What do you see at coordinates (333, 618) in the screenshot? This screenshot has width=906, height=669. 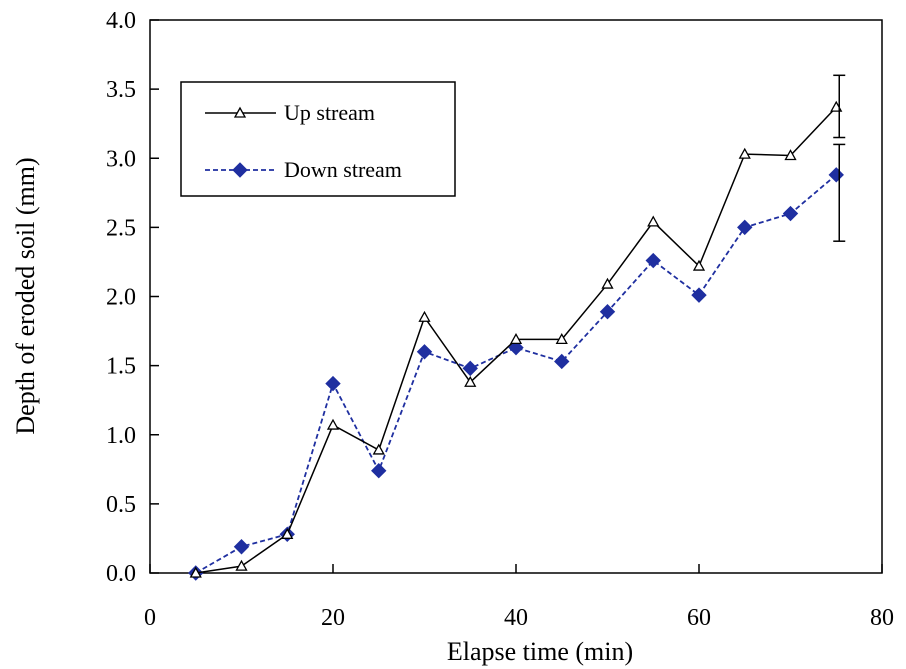 I see `x-tick-label: 20` at bounding box center [333, 618].